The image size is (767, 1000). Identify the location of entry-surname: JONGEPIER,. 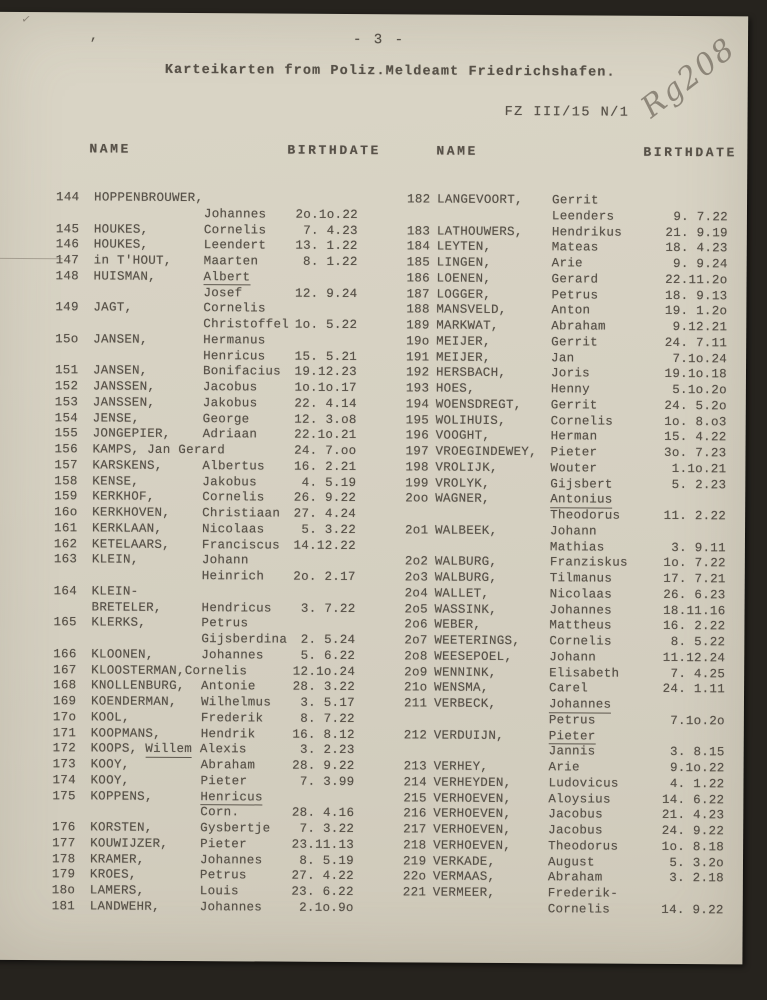
(131, 434).